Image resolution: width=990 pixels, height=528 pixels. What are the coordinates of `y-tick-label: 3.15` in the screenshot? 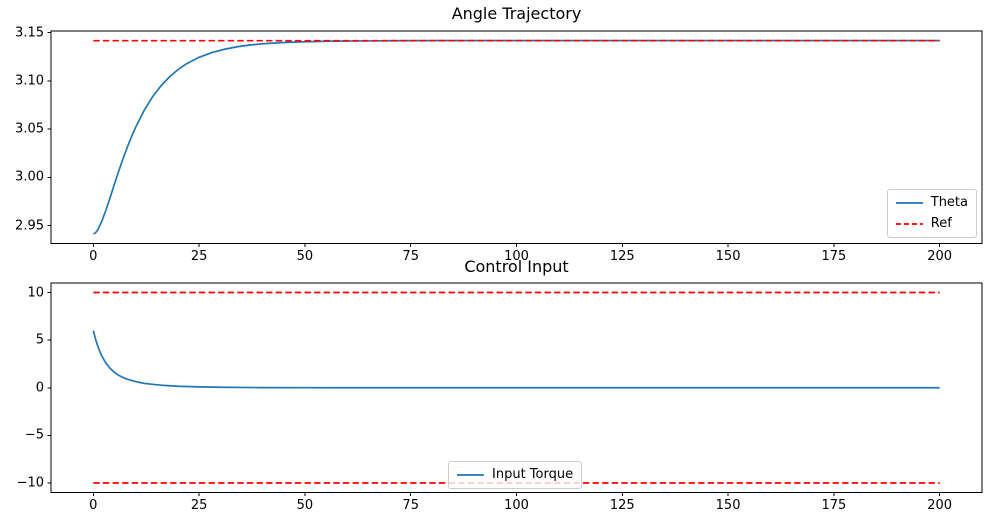 It's located at (29, 33).